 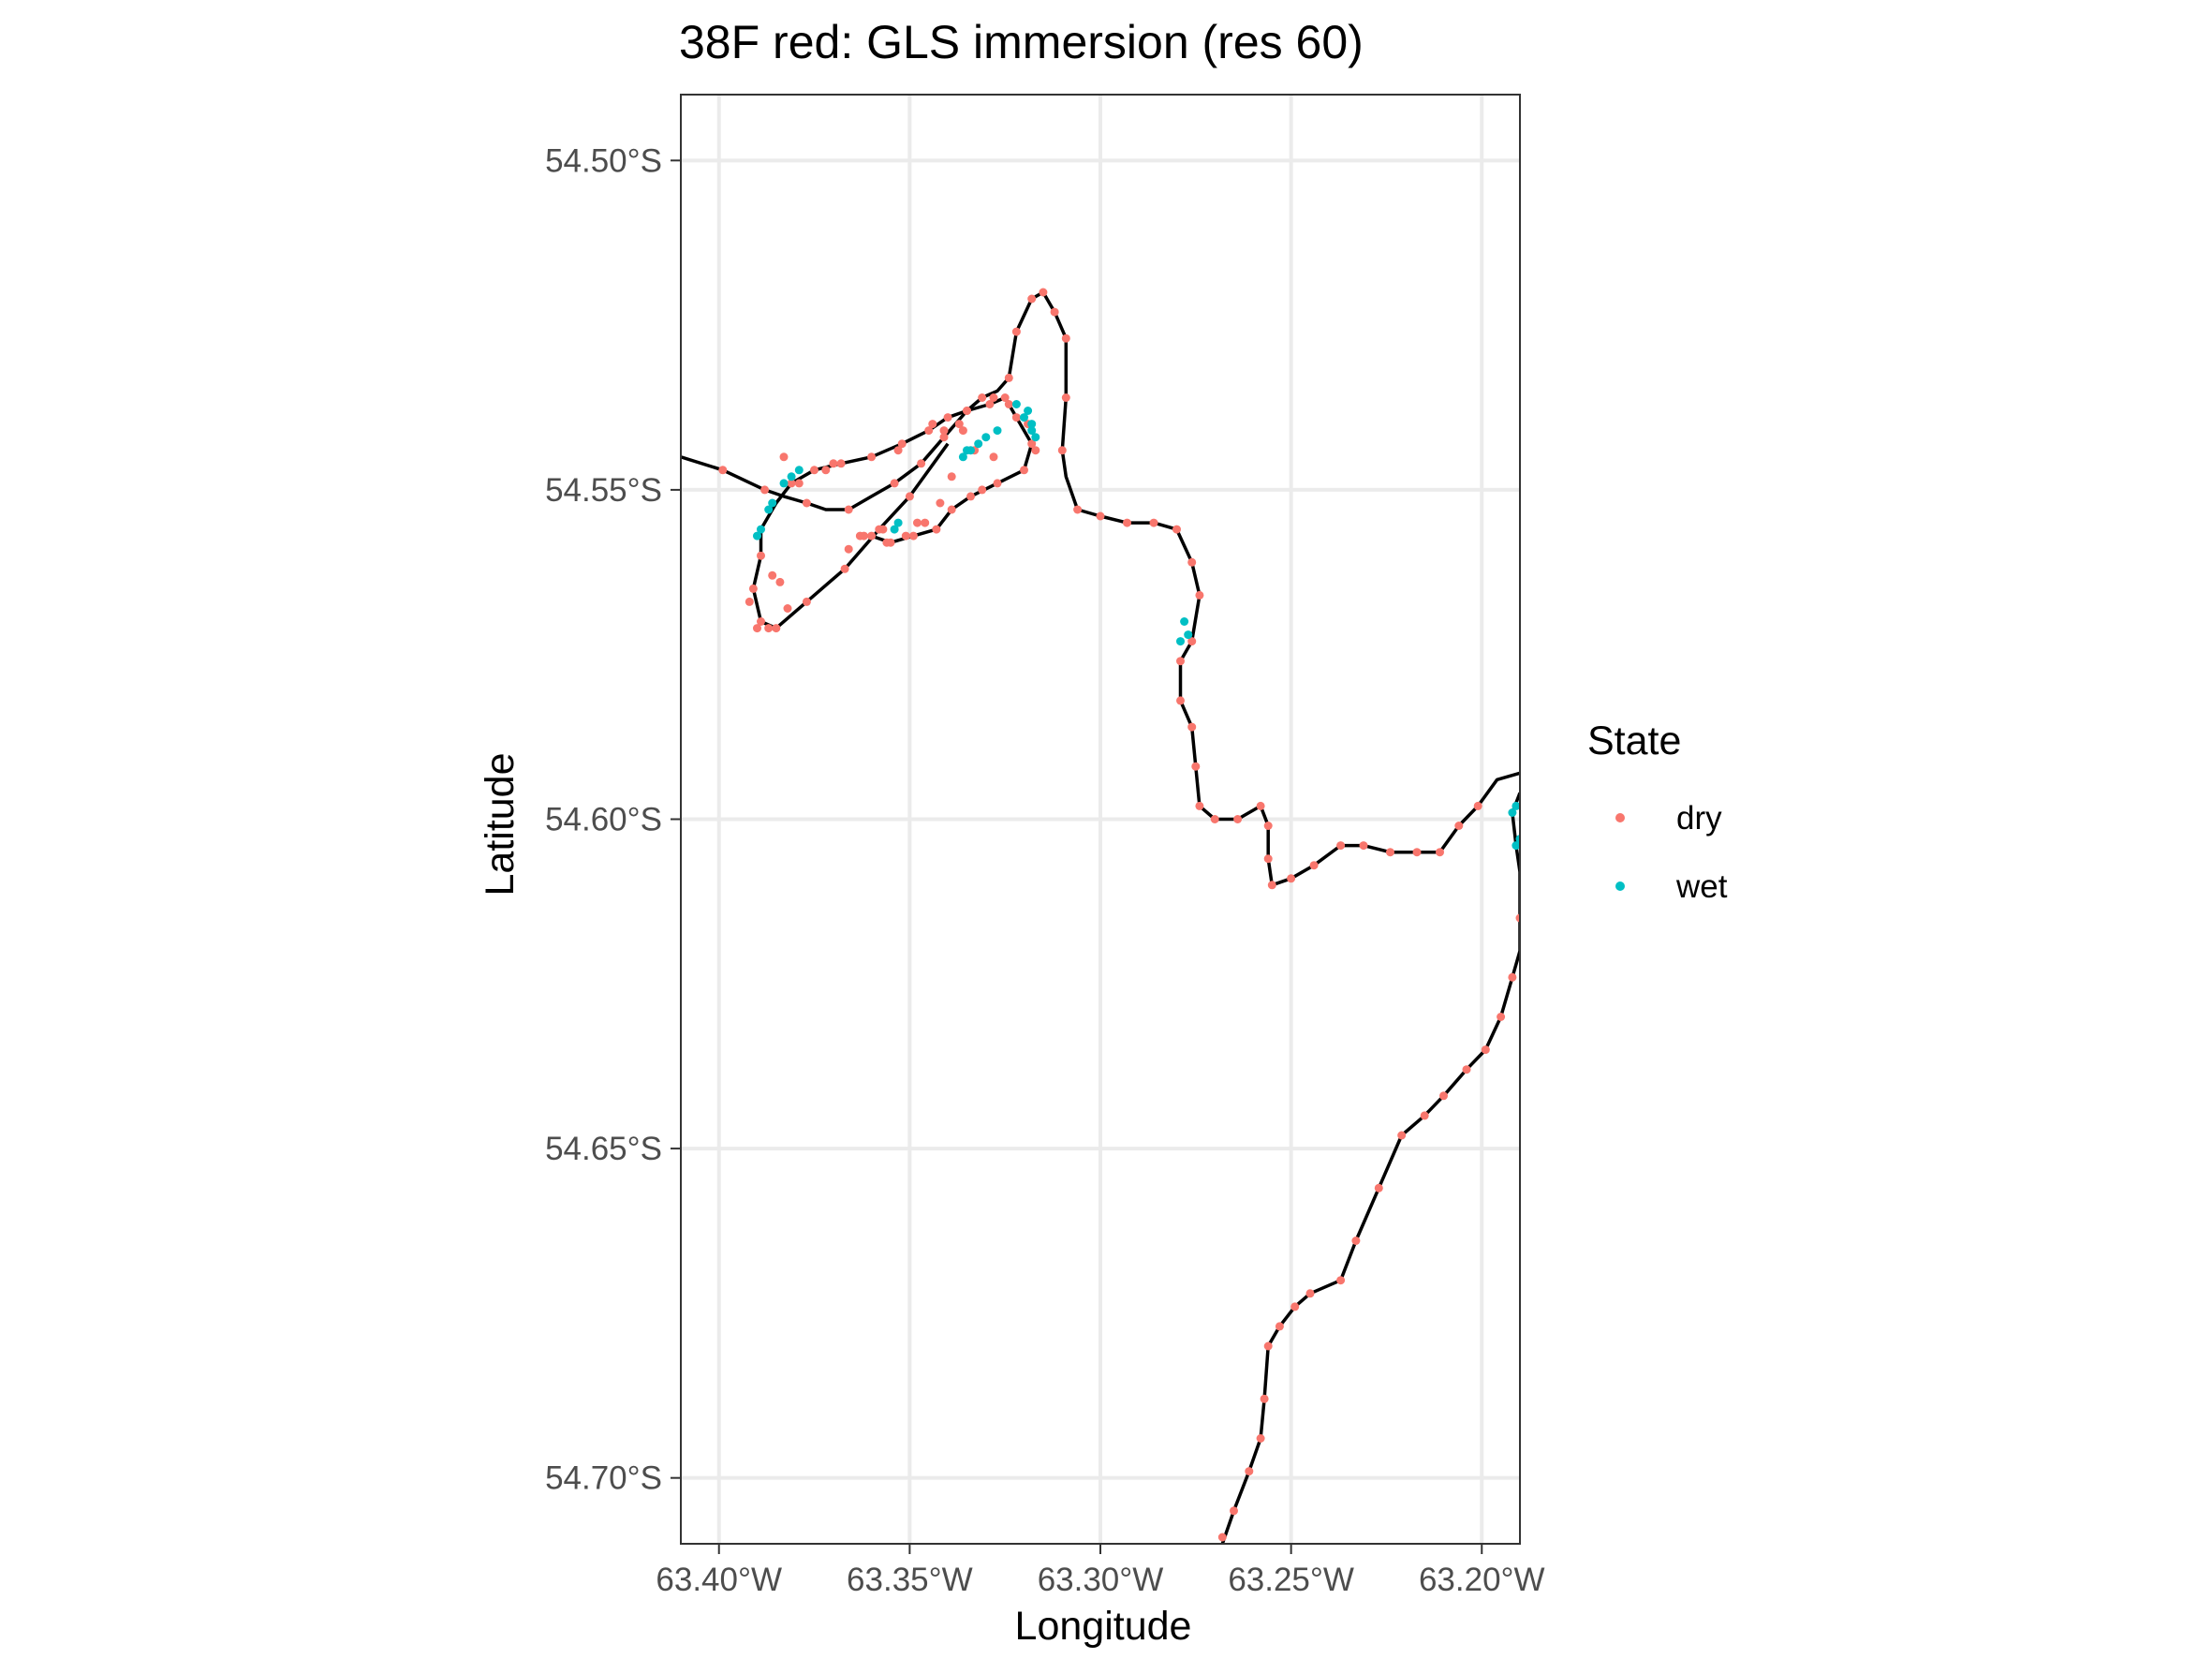 What do you see at coordinates (603, 820) in the screenshot?
I see `y-tick-label: 54.60°S` at bounding box center [603, 820].